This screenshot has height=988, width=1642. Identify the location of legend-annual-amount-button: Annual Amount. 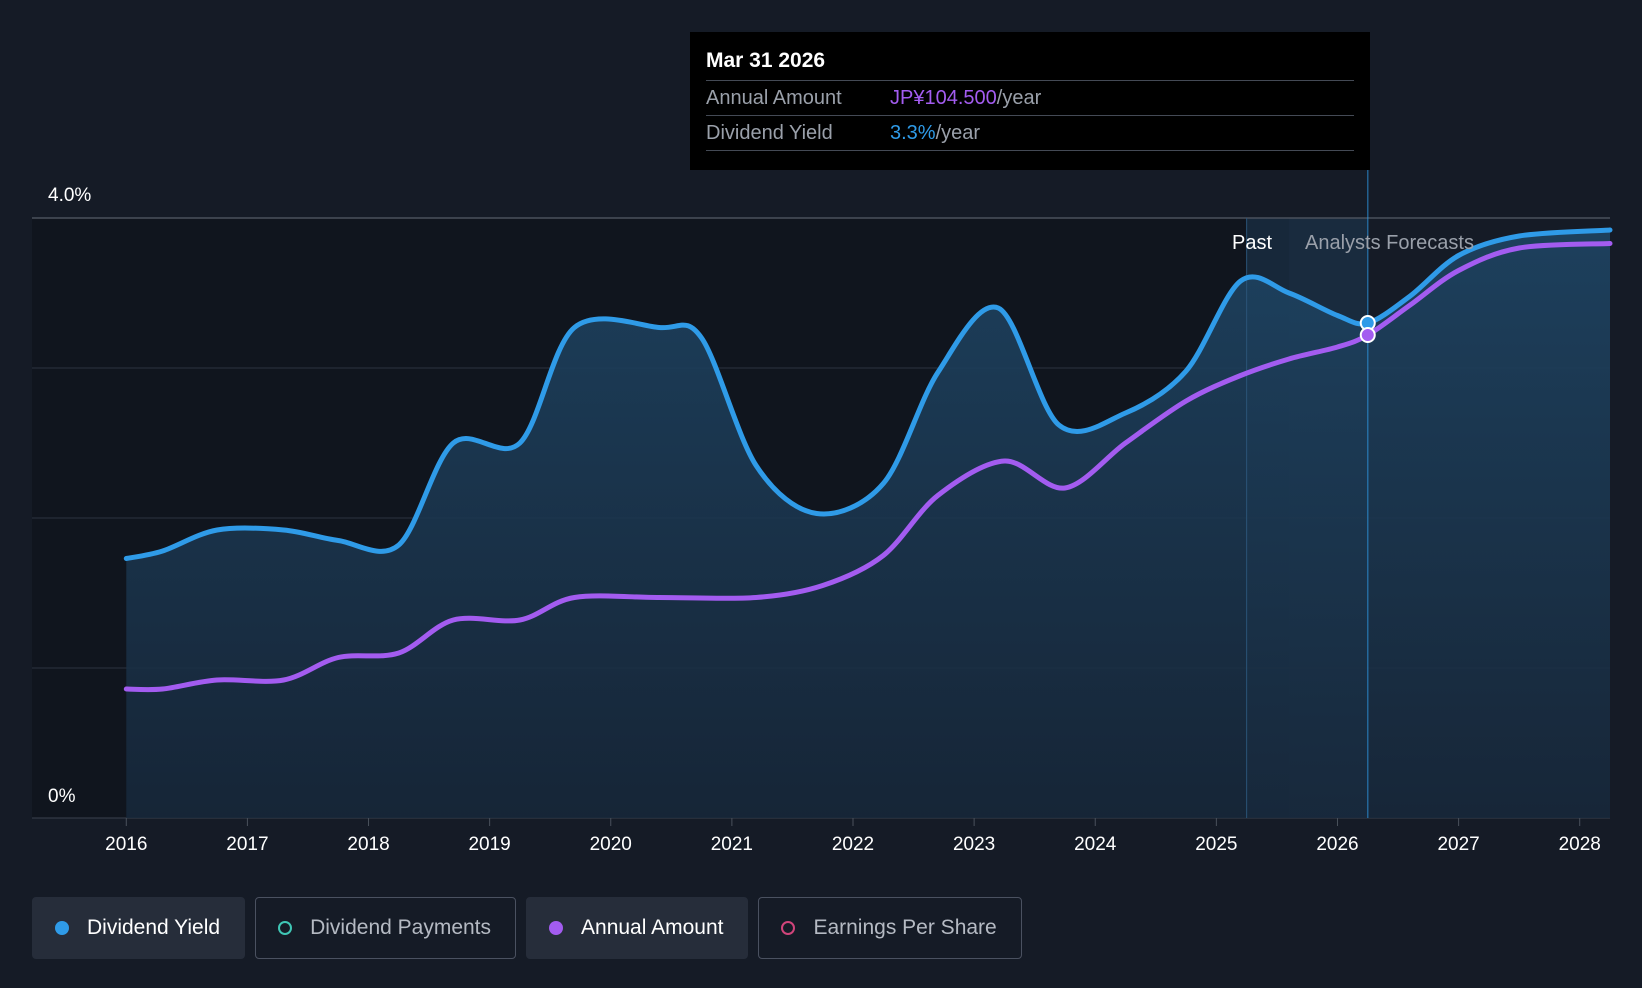
(637, 928).